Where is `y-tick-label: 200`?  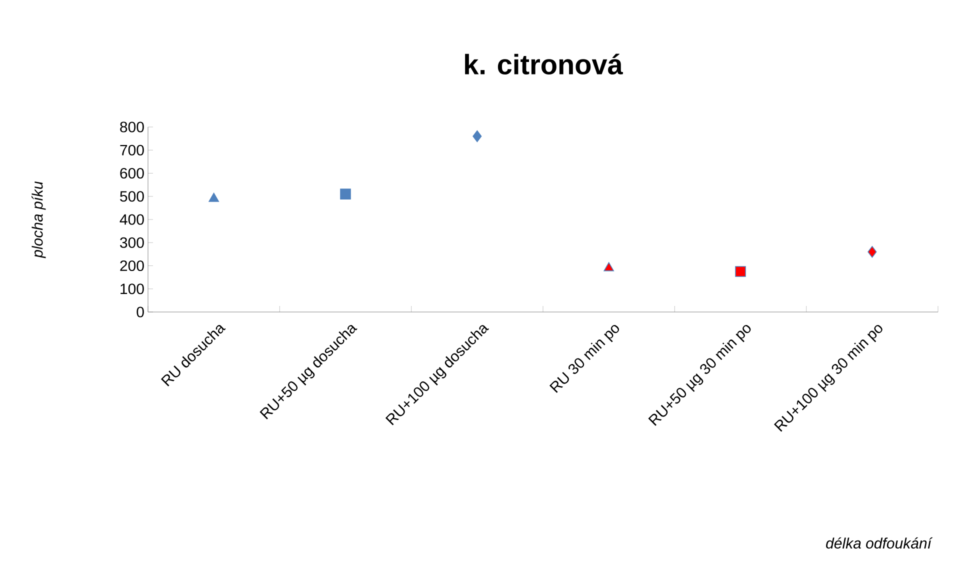
y-tick-label: 200 is located at coordinates (132, 266).